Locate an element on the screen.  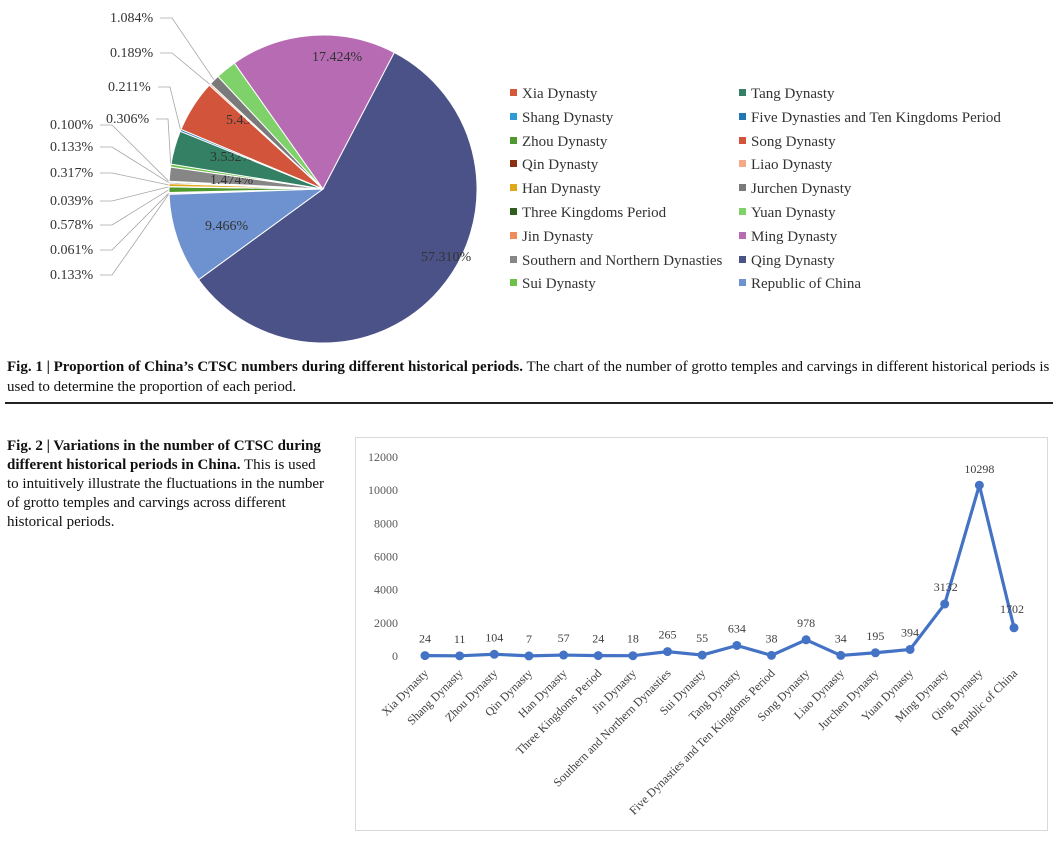
legend-item-ming-dynasty: Ming Dynasty is located at coordinates (788, 237).